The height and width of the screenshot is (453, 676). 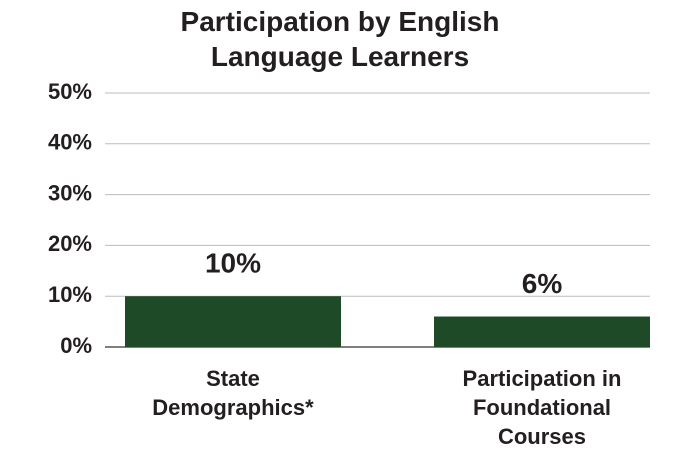 What do you see at coordinates (70, 243) in the screenshot?
I see `y-tick-label: 20%` at bounding box center [70, 243].